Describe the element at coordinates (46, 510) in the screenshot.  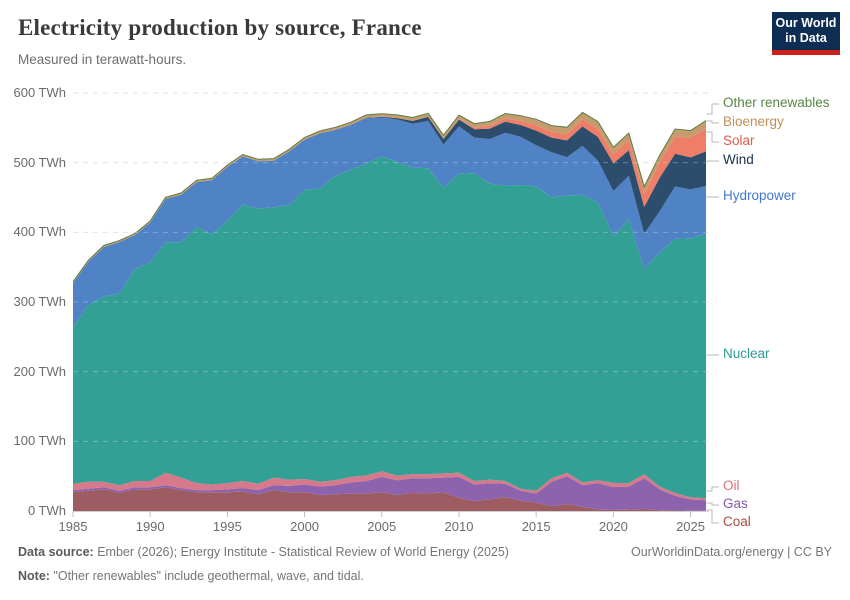
I see `y-axis-label: 0 TWh` at that location.